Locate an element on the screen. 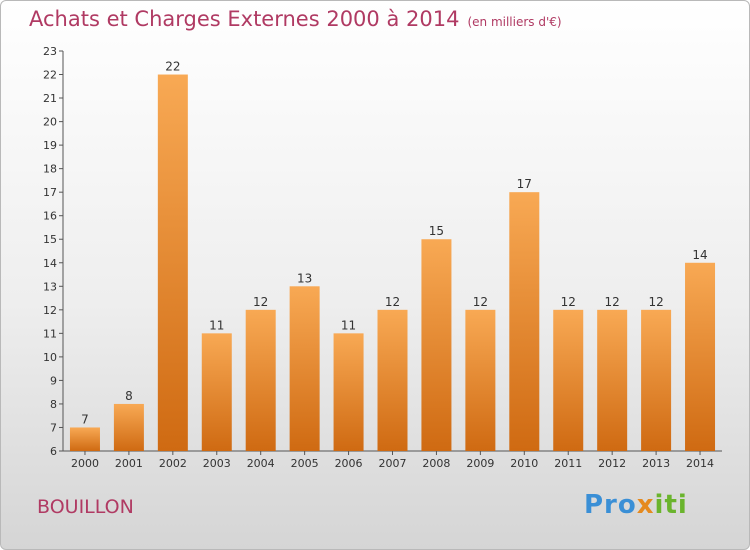 This screenshot has height=550, width=750. logo-part-3: iti is located at coordinates (671, 505).